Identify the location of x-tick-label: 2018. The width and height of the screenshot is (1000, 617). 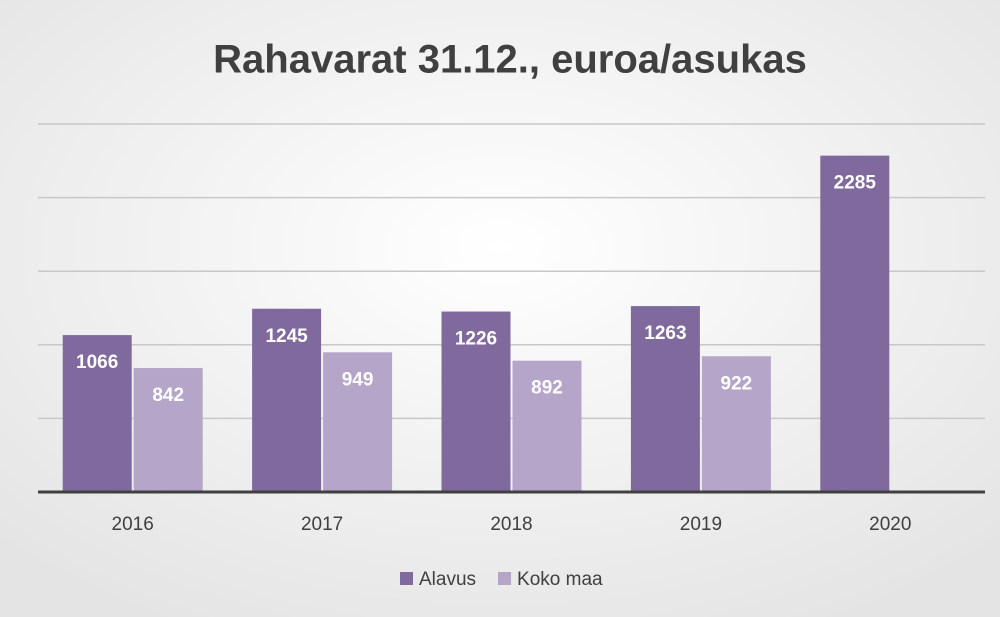
(511, 524).